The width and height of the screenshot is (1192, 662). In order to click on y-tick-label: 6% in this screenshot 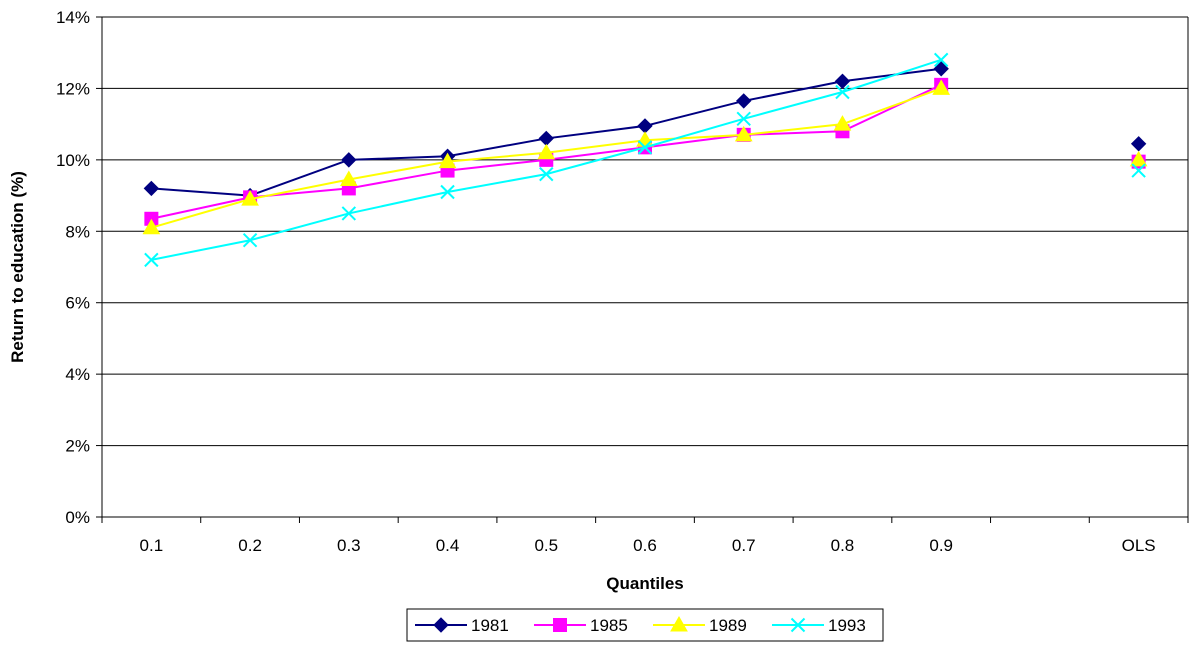, I will do `click(77, 303)`.